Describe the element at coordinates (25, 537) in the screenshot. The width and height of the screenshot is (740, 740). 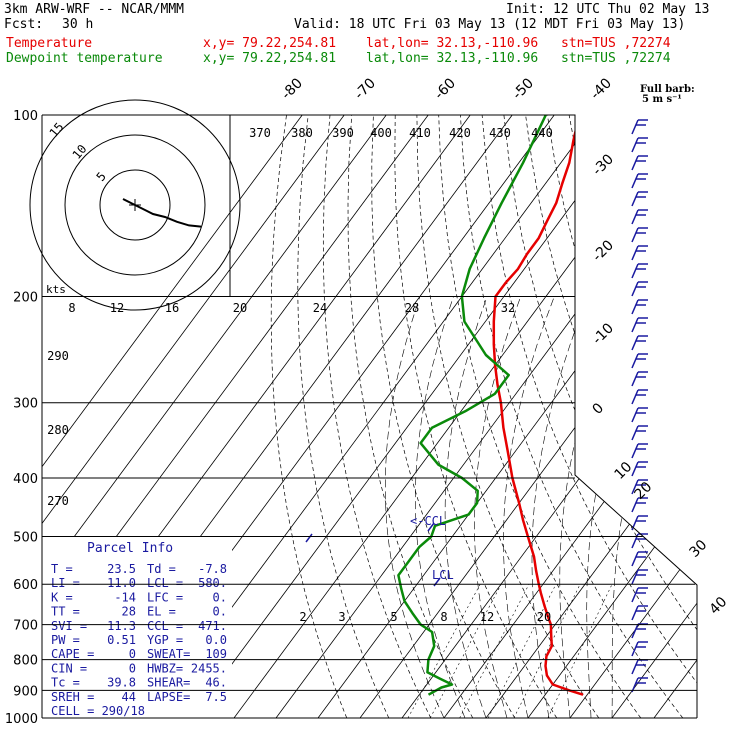
I see `isobar-label: 500` at that location.